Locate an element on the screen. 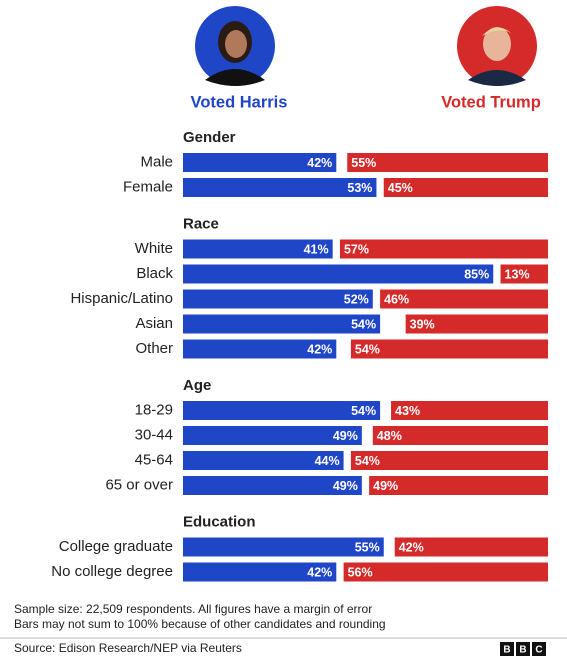 This screenshot has width=567, height=657. category-label: 18-29 is located at coordinates (154, 409).